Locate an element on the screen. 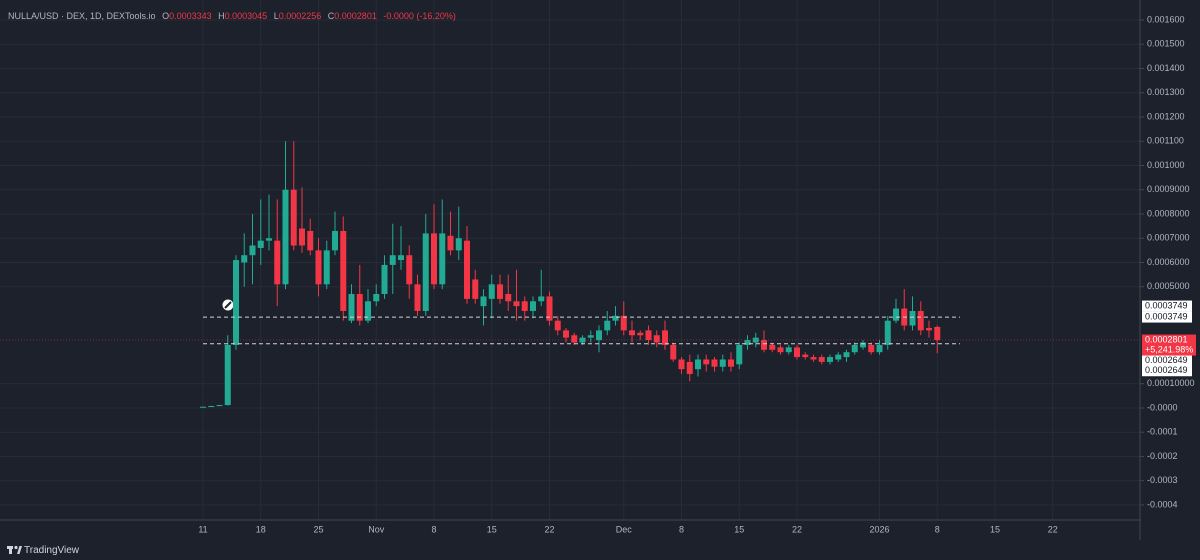 This screenshot has width=1200, height=560. x-tick-label: 25 is located at coordinates (318, 529).